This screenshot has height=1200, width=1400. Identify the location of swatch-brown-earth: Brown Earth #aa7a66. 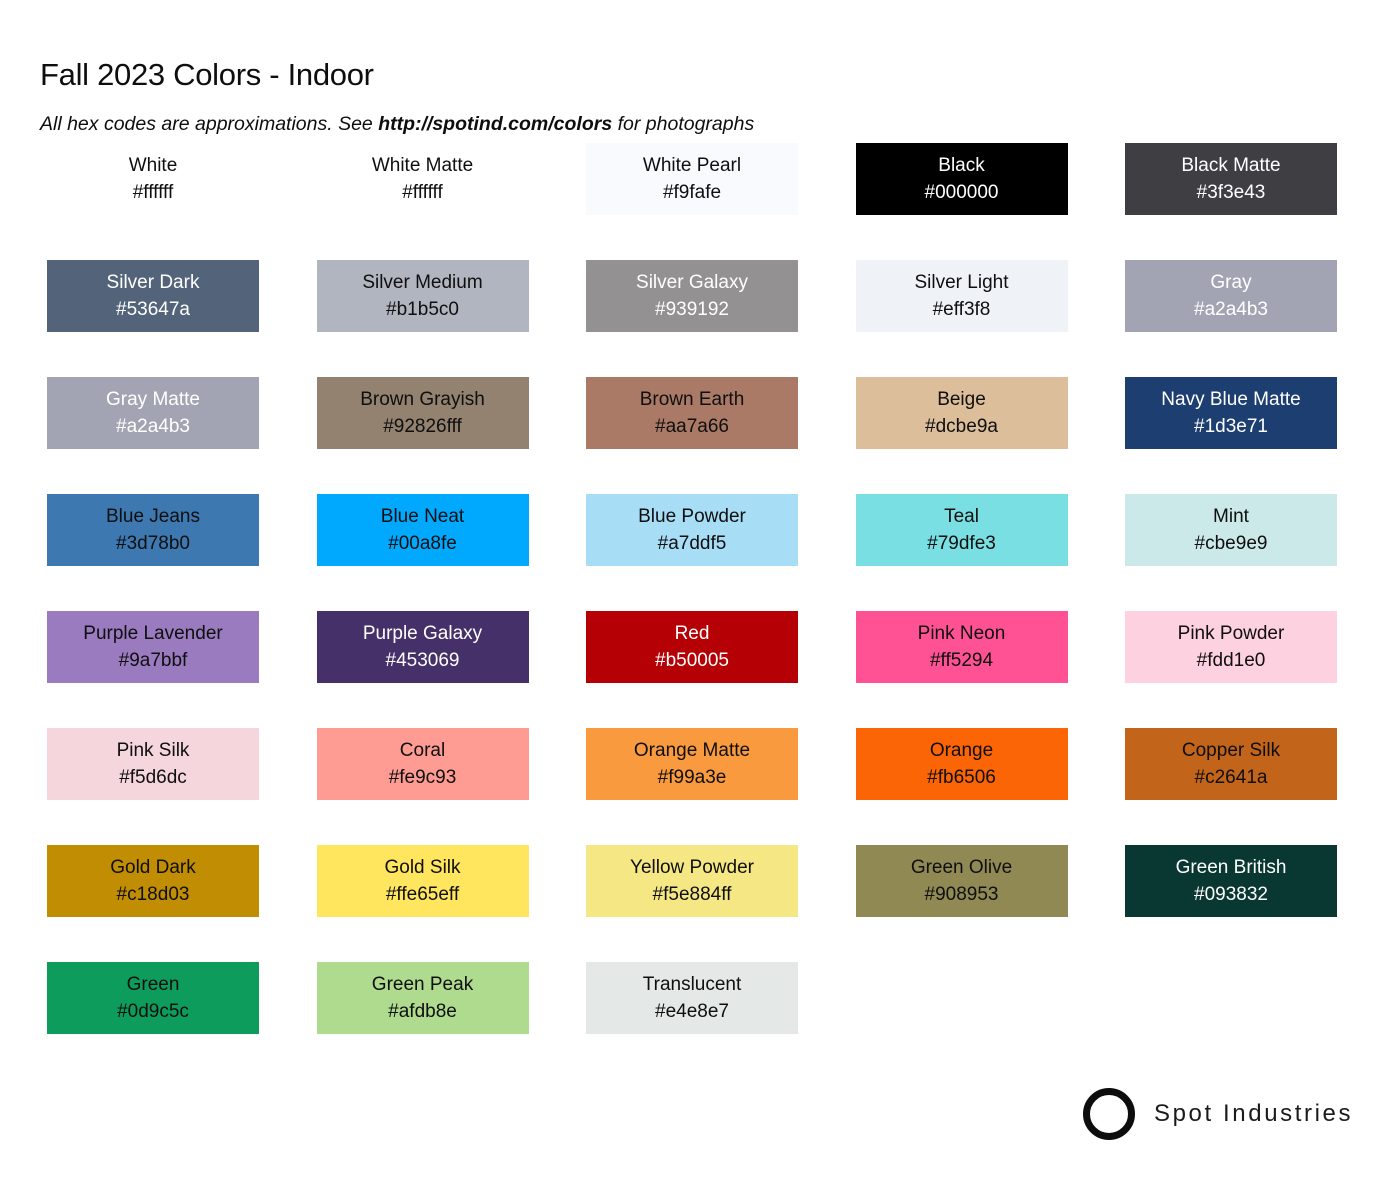
(692, 413).